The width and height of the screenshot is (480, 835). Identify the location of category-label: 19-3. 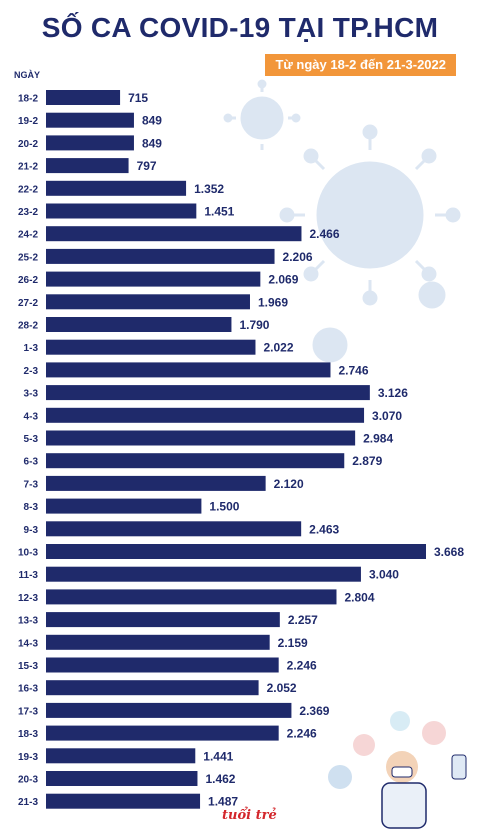
(28, 757).